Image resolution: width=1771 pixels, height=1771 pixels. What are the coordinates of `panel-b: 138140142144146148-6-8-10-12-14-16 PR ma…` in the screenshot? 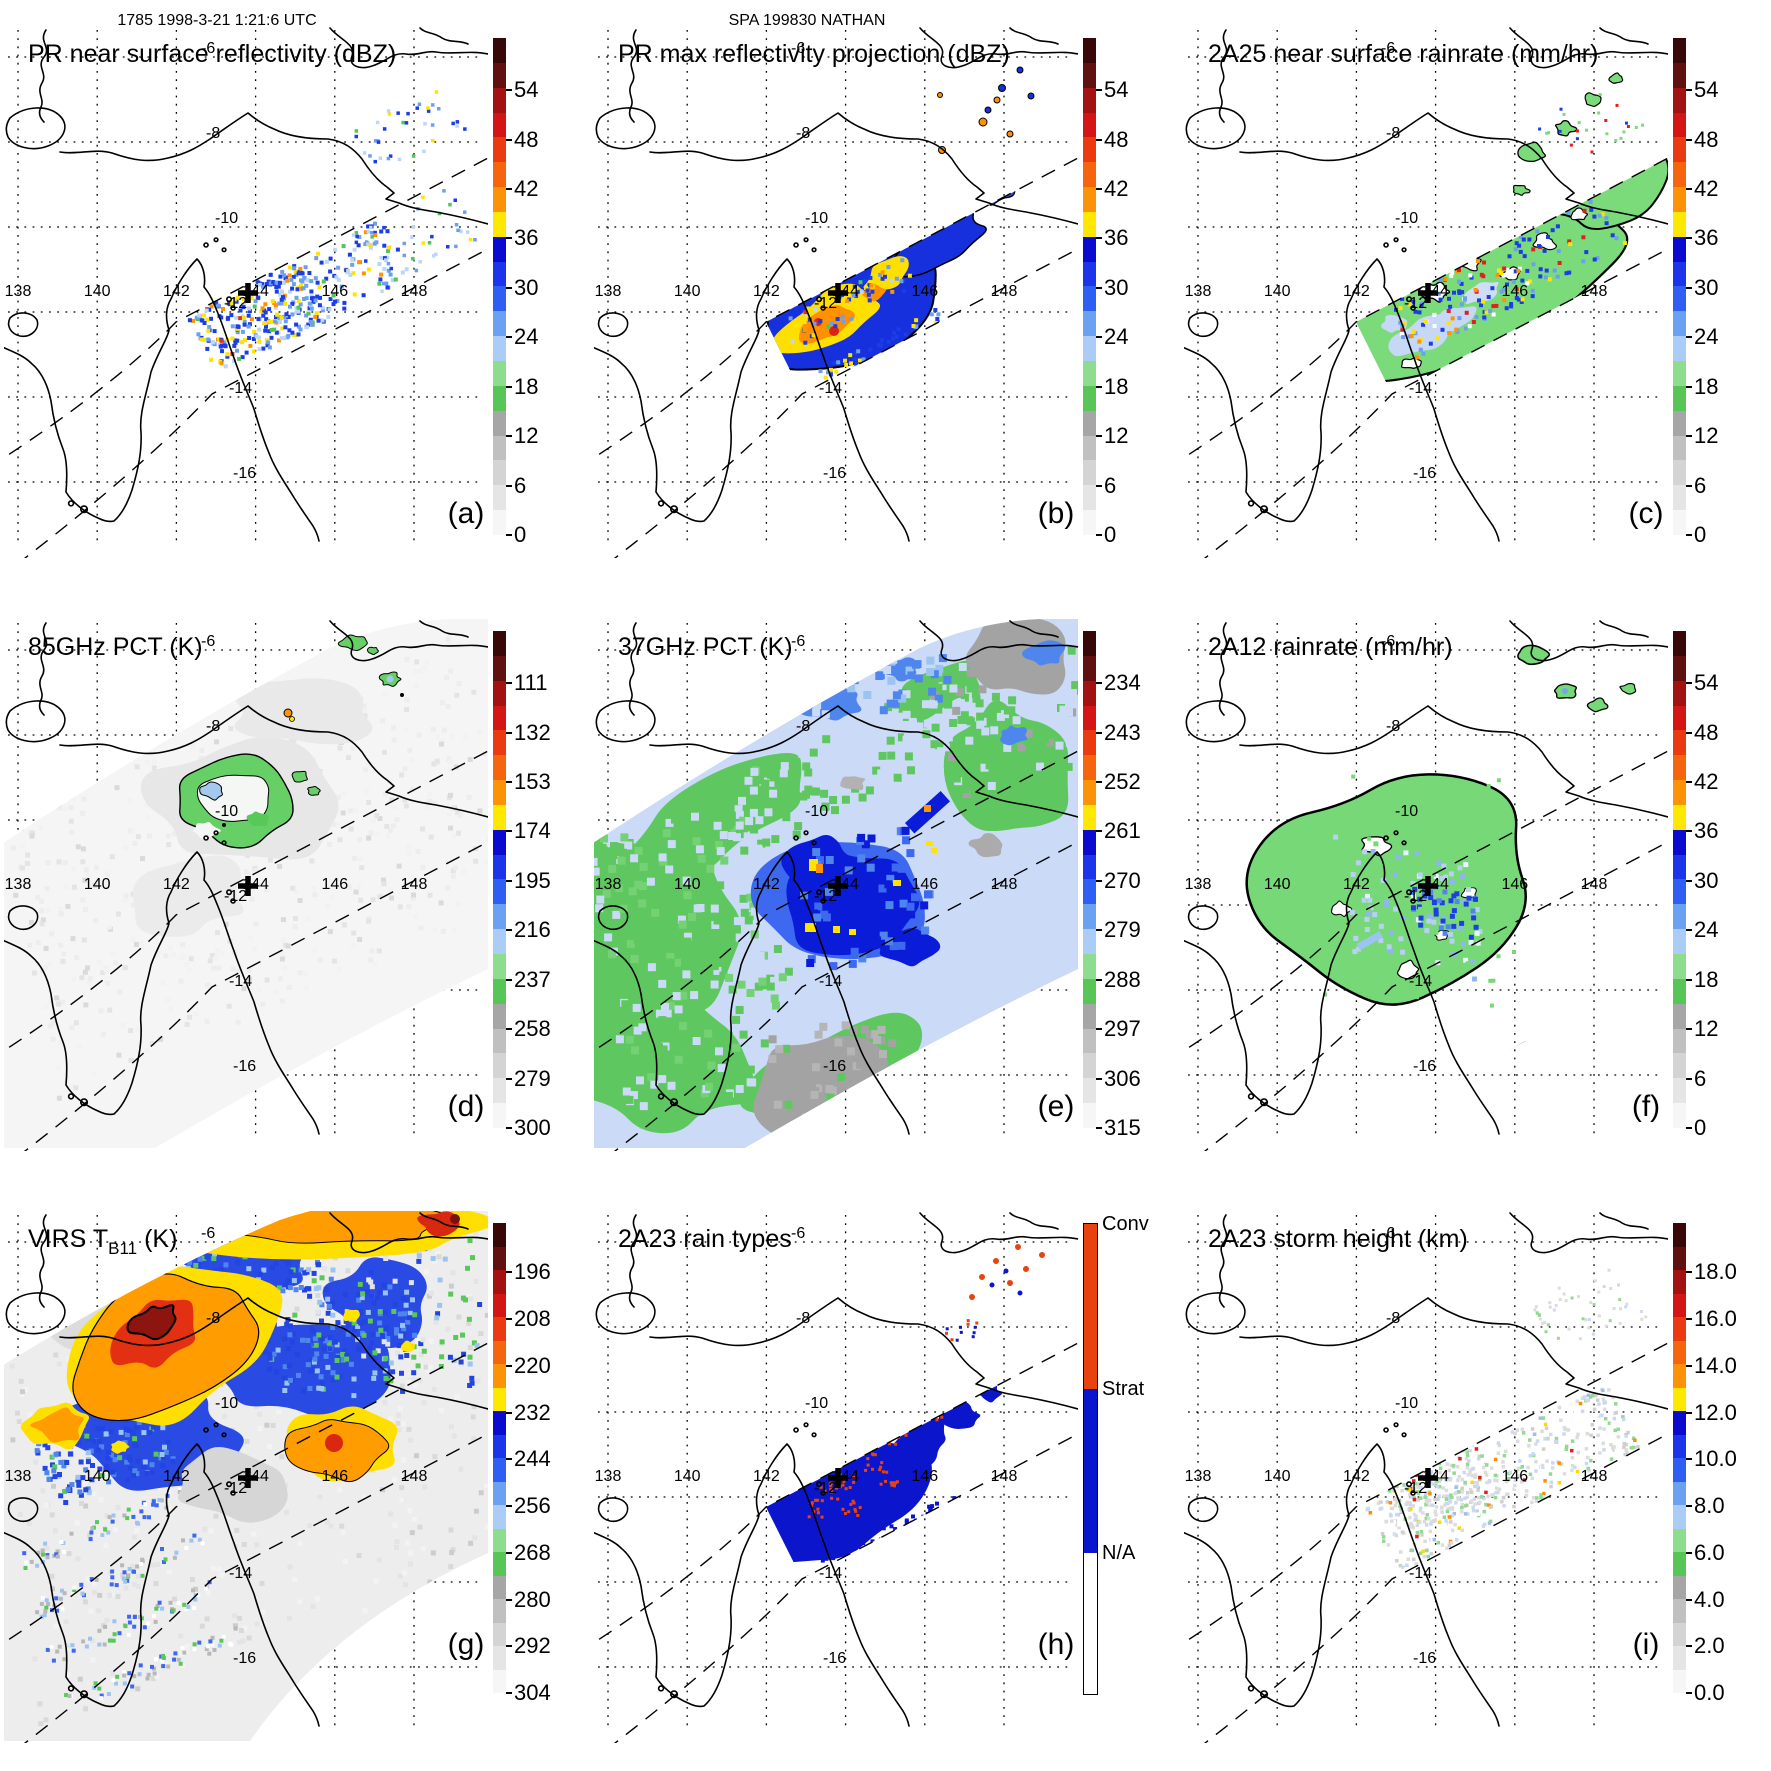 It's located at (885, 293).